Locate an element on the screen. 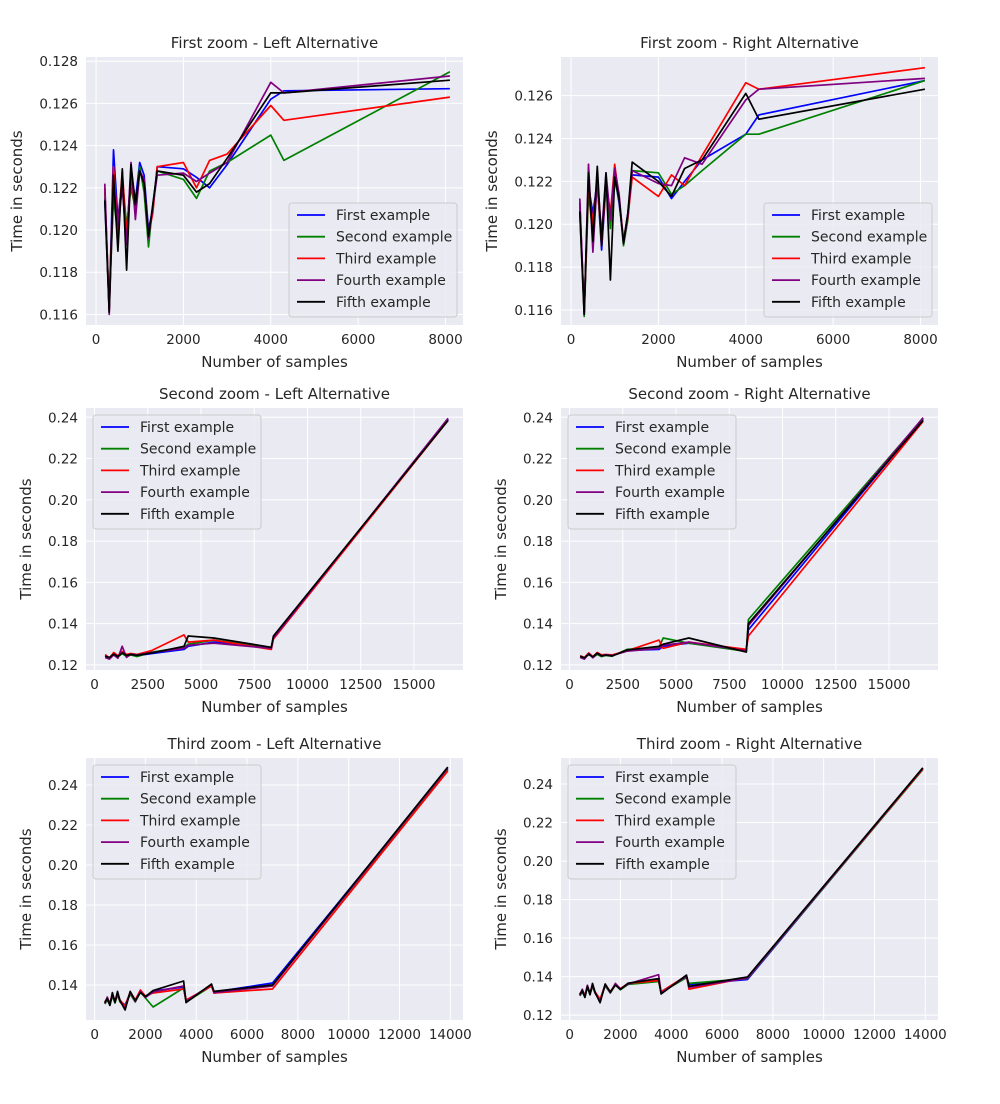 This screenshot has width=1000, height=1104. chart-title: Second zoom - Left Alternative is located at coordinates (274, 394).